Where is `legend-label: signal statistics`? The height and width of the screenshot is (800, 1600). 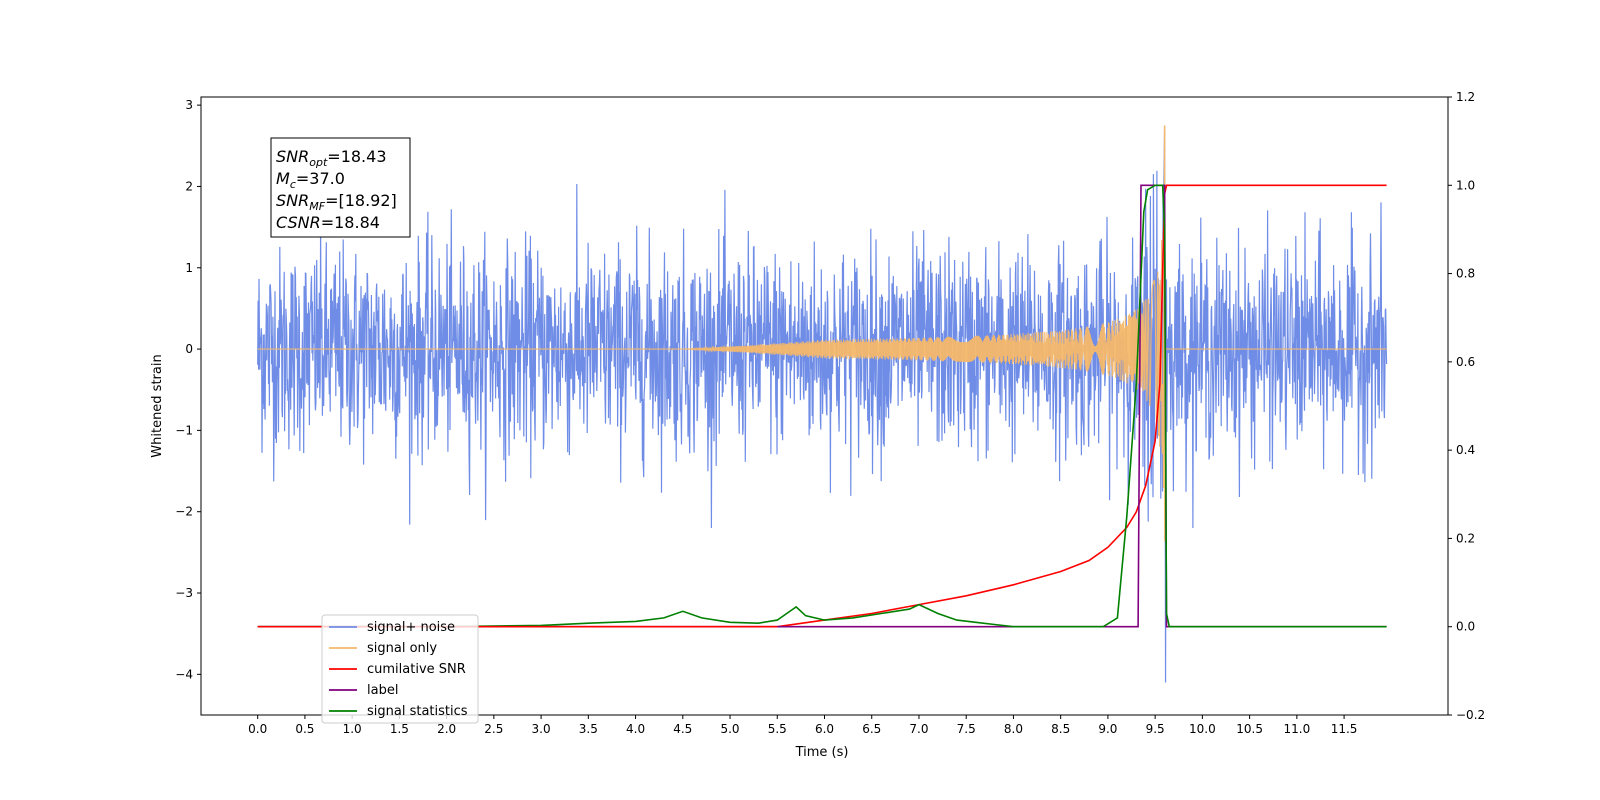
legend-label: signal statistics is located at coordinates (417, 711).